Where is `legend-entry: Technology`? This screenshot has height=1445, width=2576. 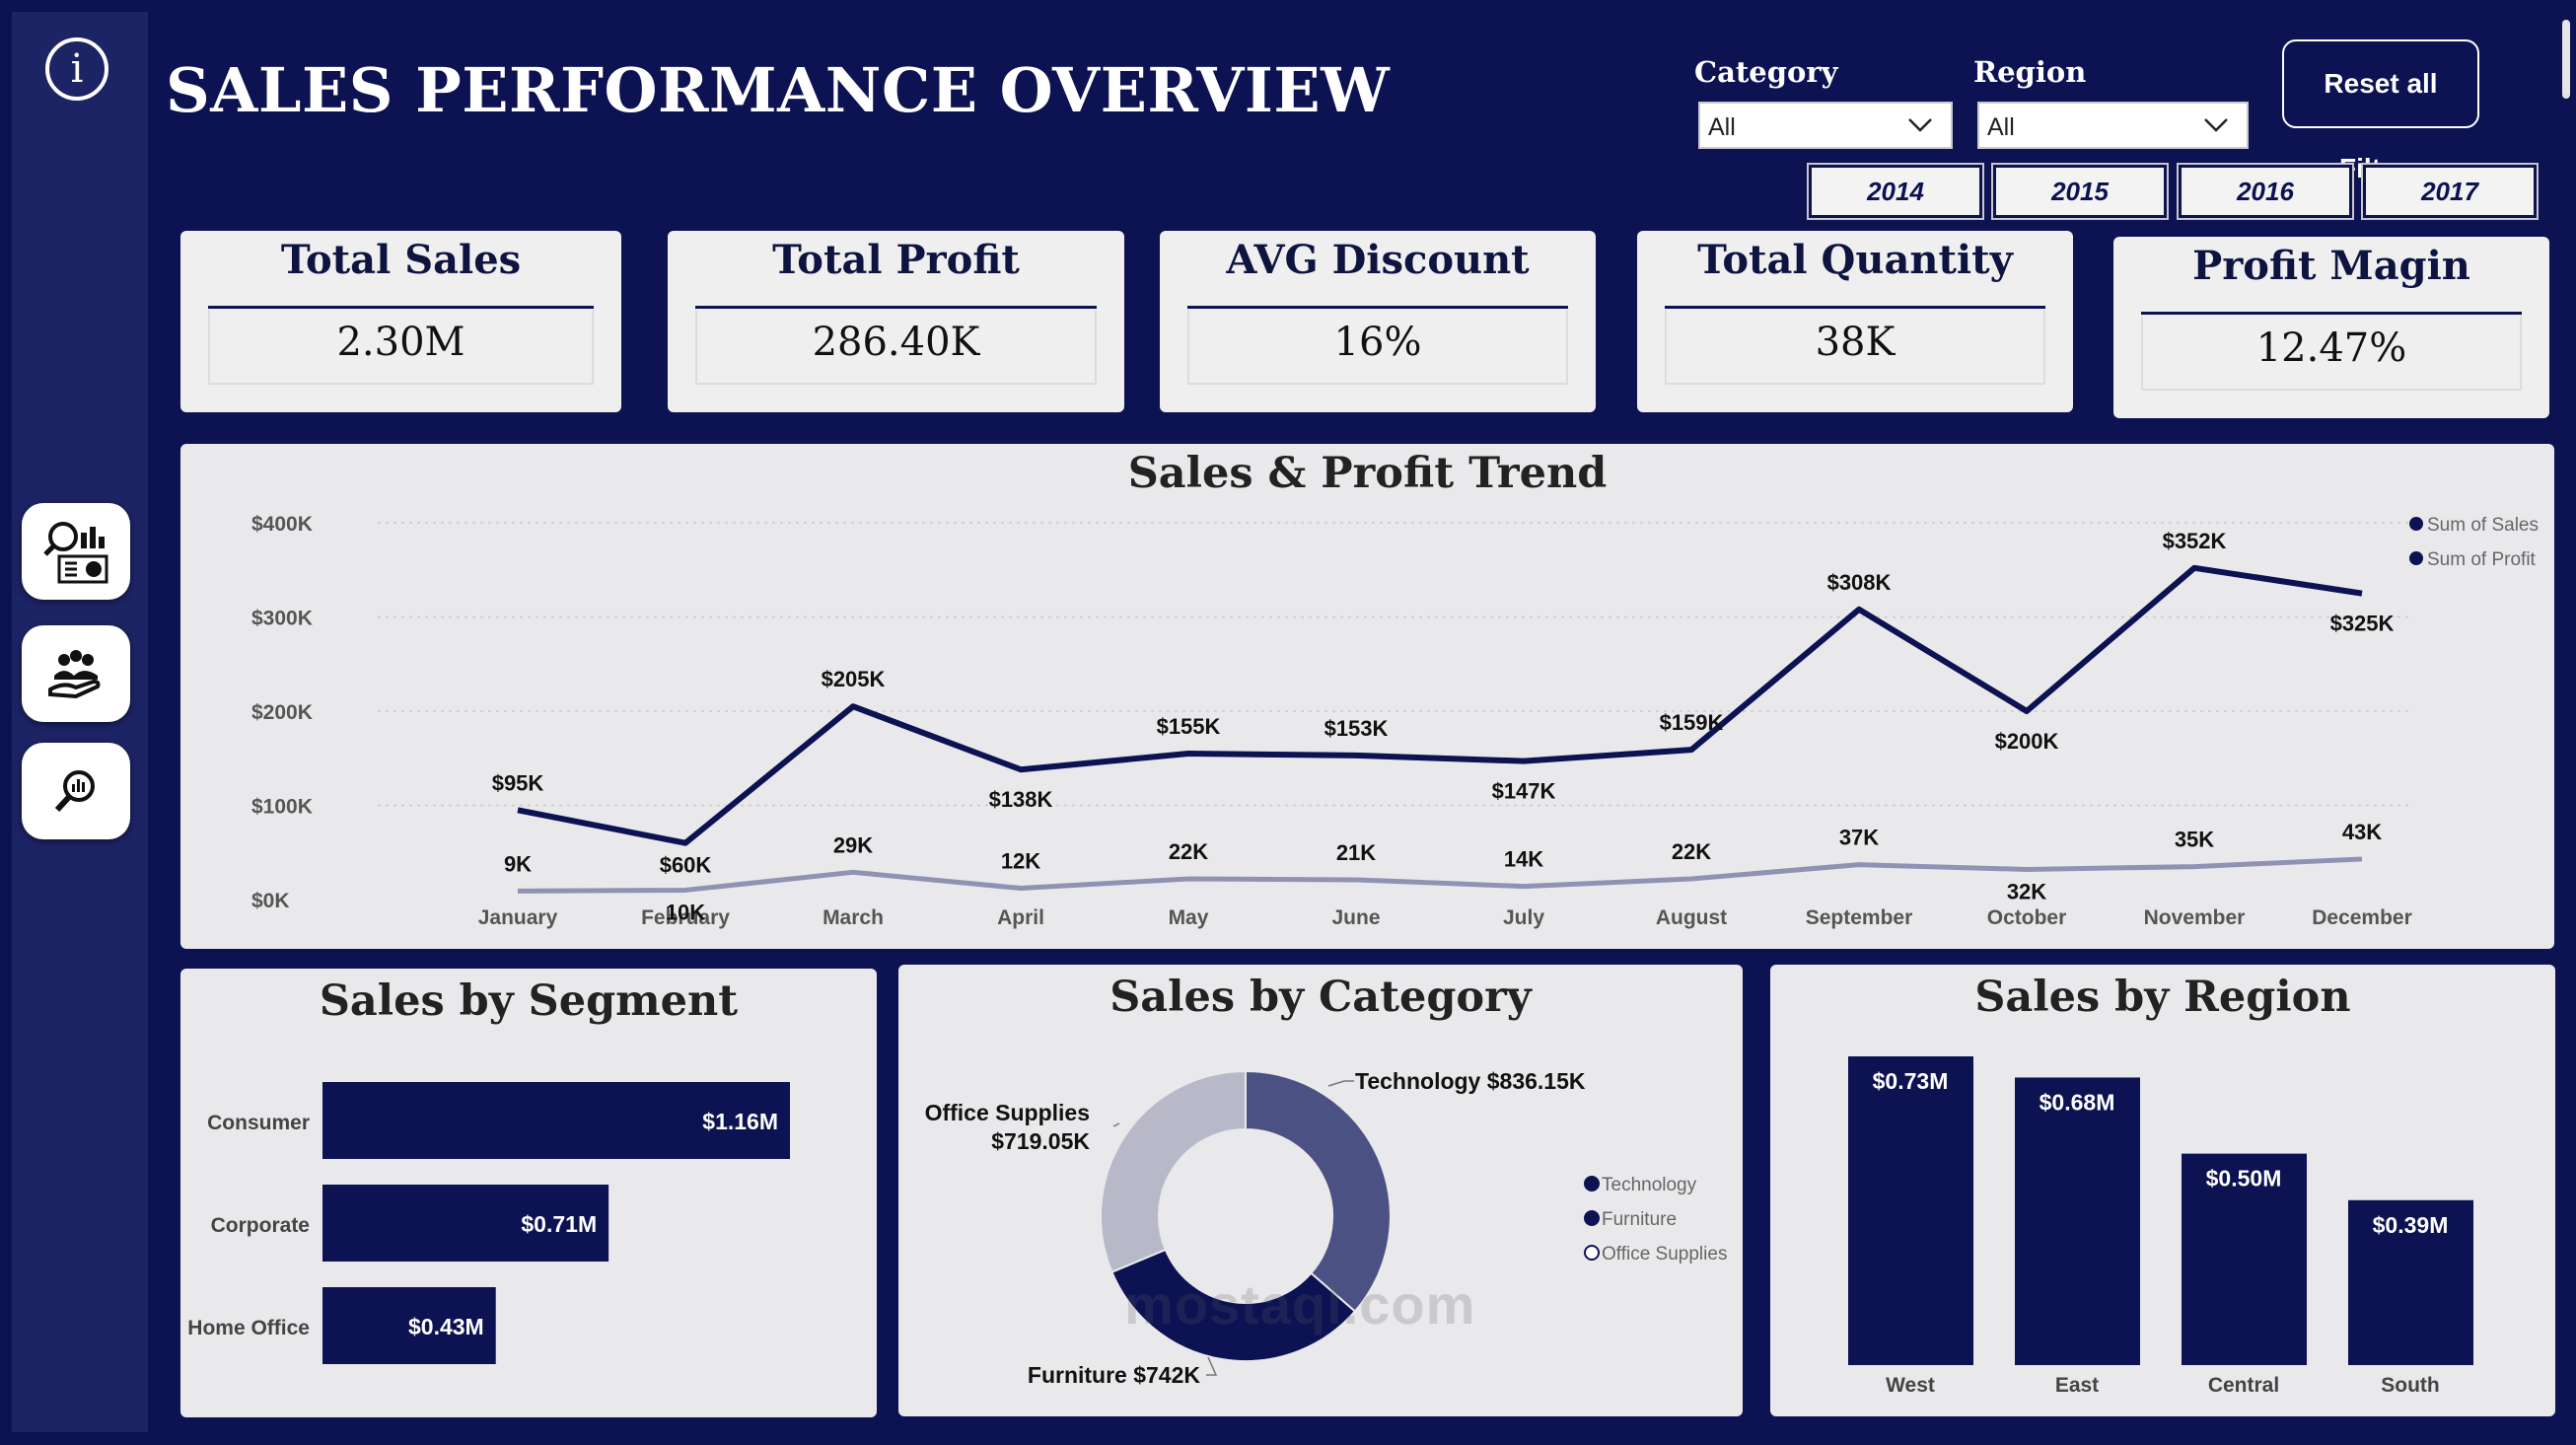 legend-entry: Technology is located at coordinates (1650, 1185).